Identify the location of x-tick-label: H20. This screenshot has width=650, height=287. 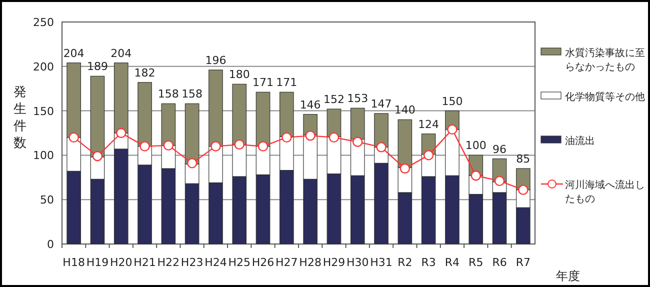
(121, 262).